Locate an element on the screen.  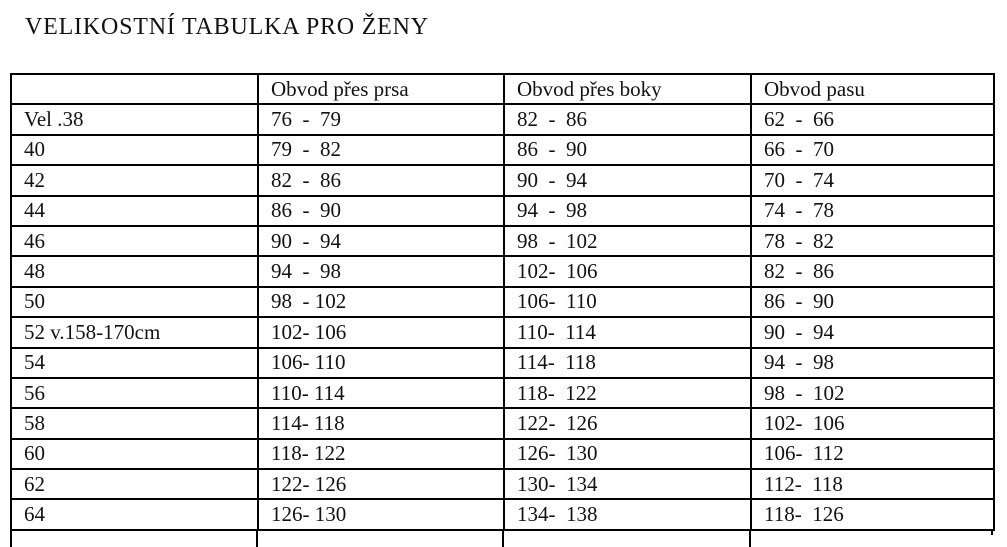
column-header-hips: Obvod přes boky is located at coordinates (627, 89).